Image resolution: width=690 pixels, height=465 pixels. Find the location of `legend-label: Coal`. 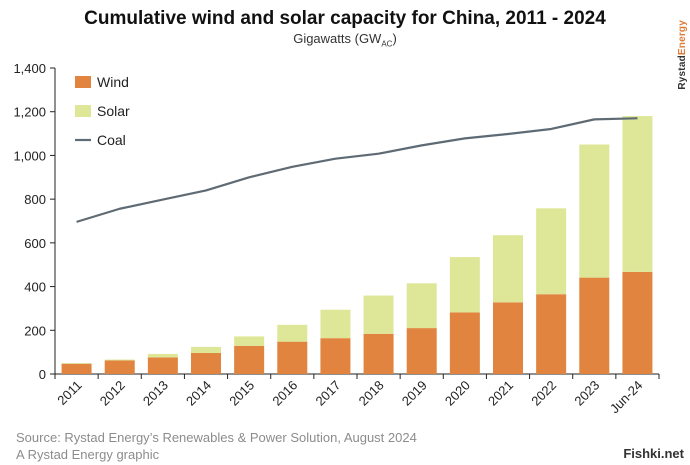

legend-label: Coal is located at coordinates (111, 140).